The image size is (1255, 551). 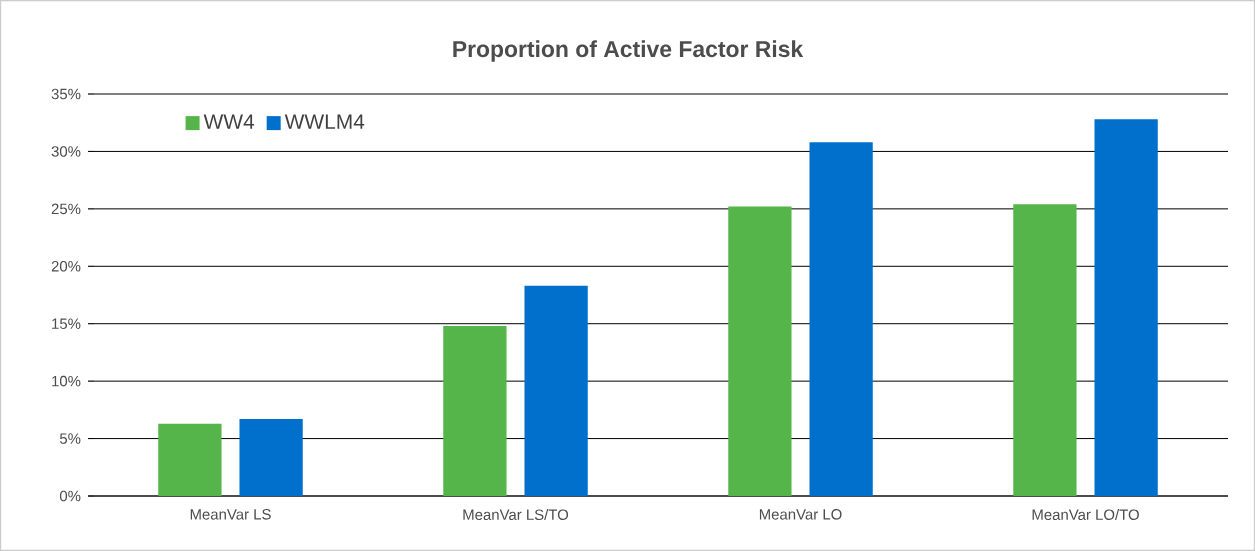 What do you see at coordinates (66, 94) in the screenshot?
I see `y-tick-label: 35%` at bounding box center [66, 94].